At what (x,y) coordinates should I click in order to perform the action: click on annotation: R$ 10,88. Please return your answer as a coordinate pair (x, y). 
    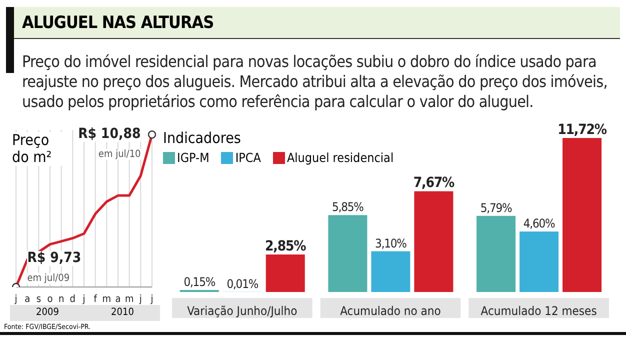
    Looking at the image, I should click on (109, 134).